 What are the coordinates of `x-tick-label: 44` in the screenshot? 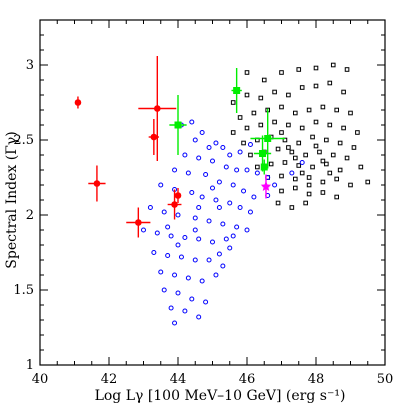 It's located at (178, 379).